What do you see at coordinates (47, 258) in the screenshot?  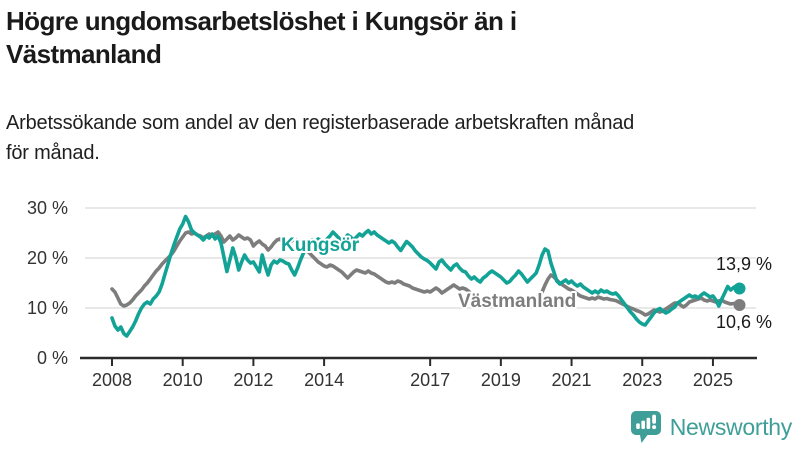 I see `y-tick-label-20: 20 %` at bounding box center [47, 258].